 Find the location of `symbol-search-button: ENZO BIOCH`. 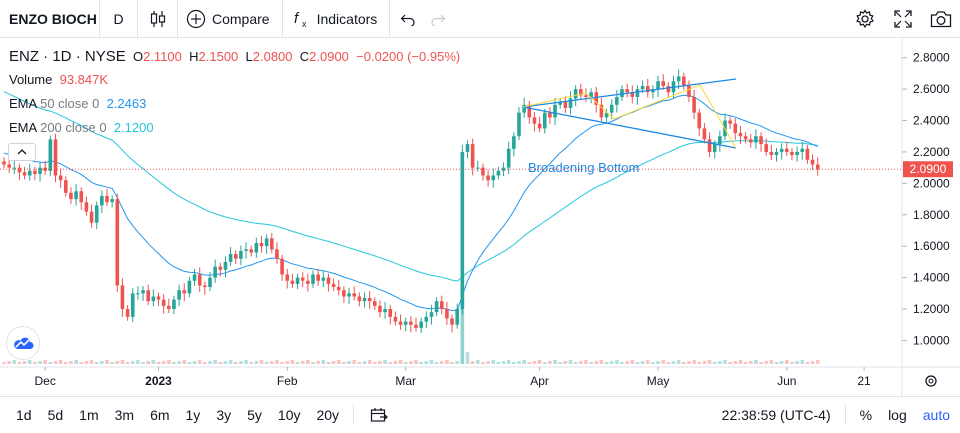

symbol-search-button: ENZO BIOCH is located at coordinates (50, 19).